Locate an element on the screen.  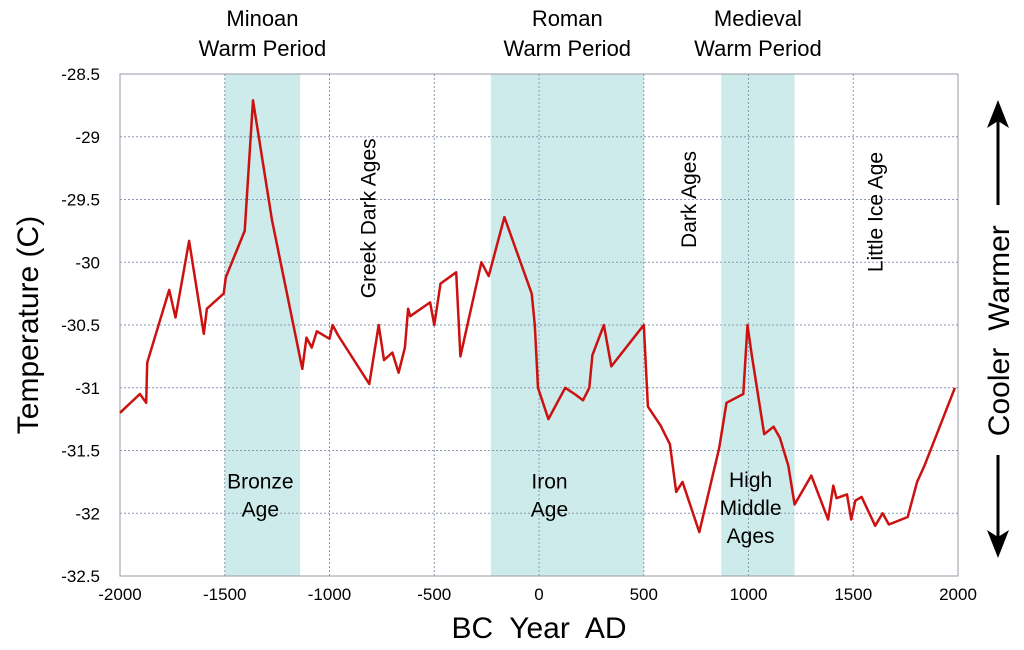
era-label: High is located at coordinates (750, 480).